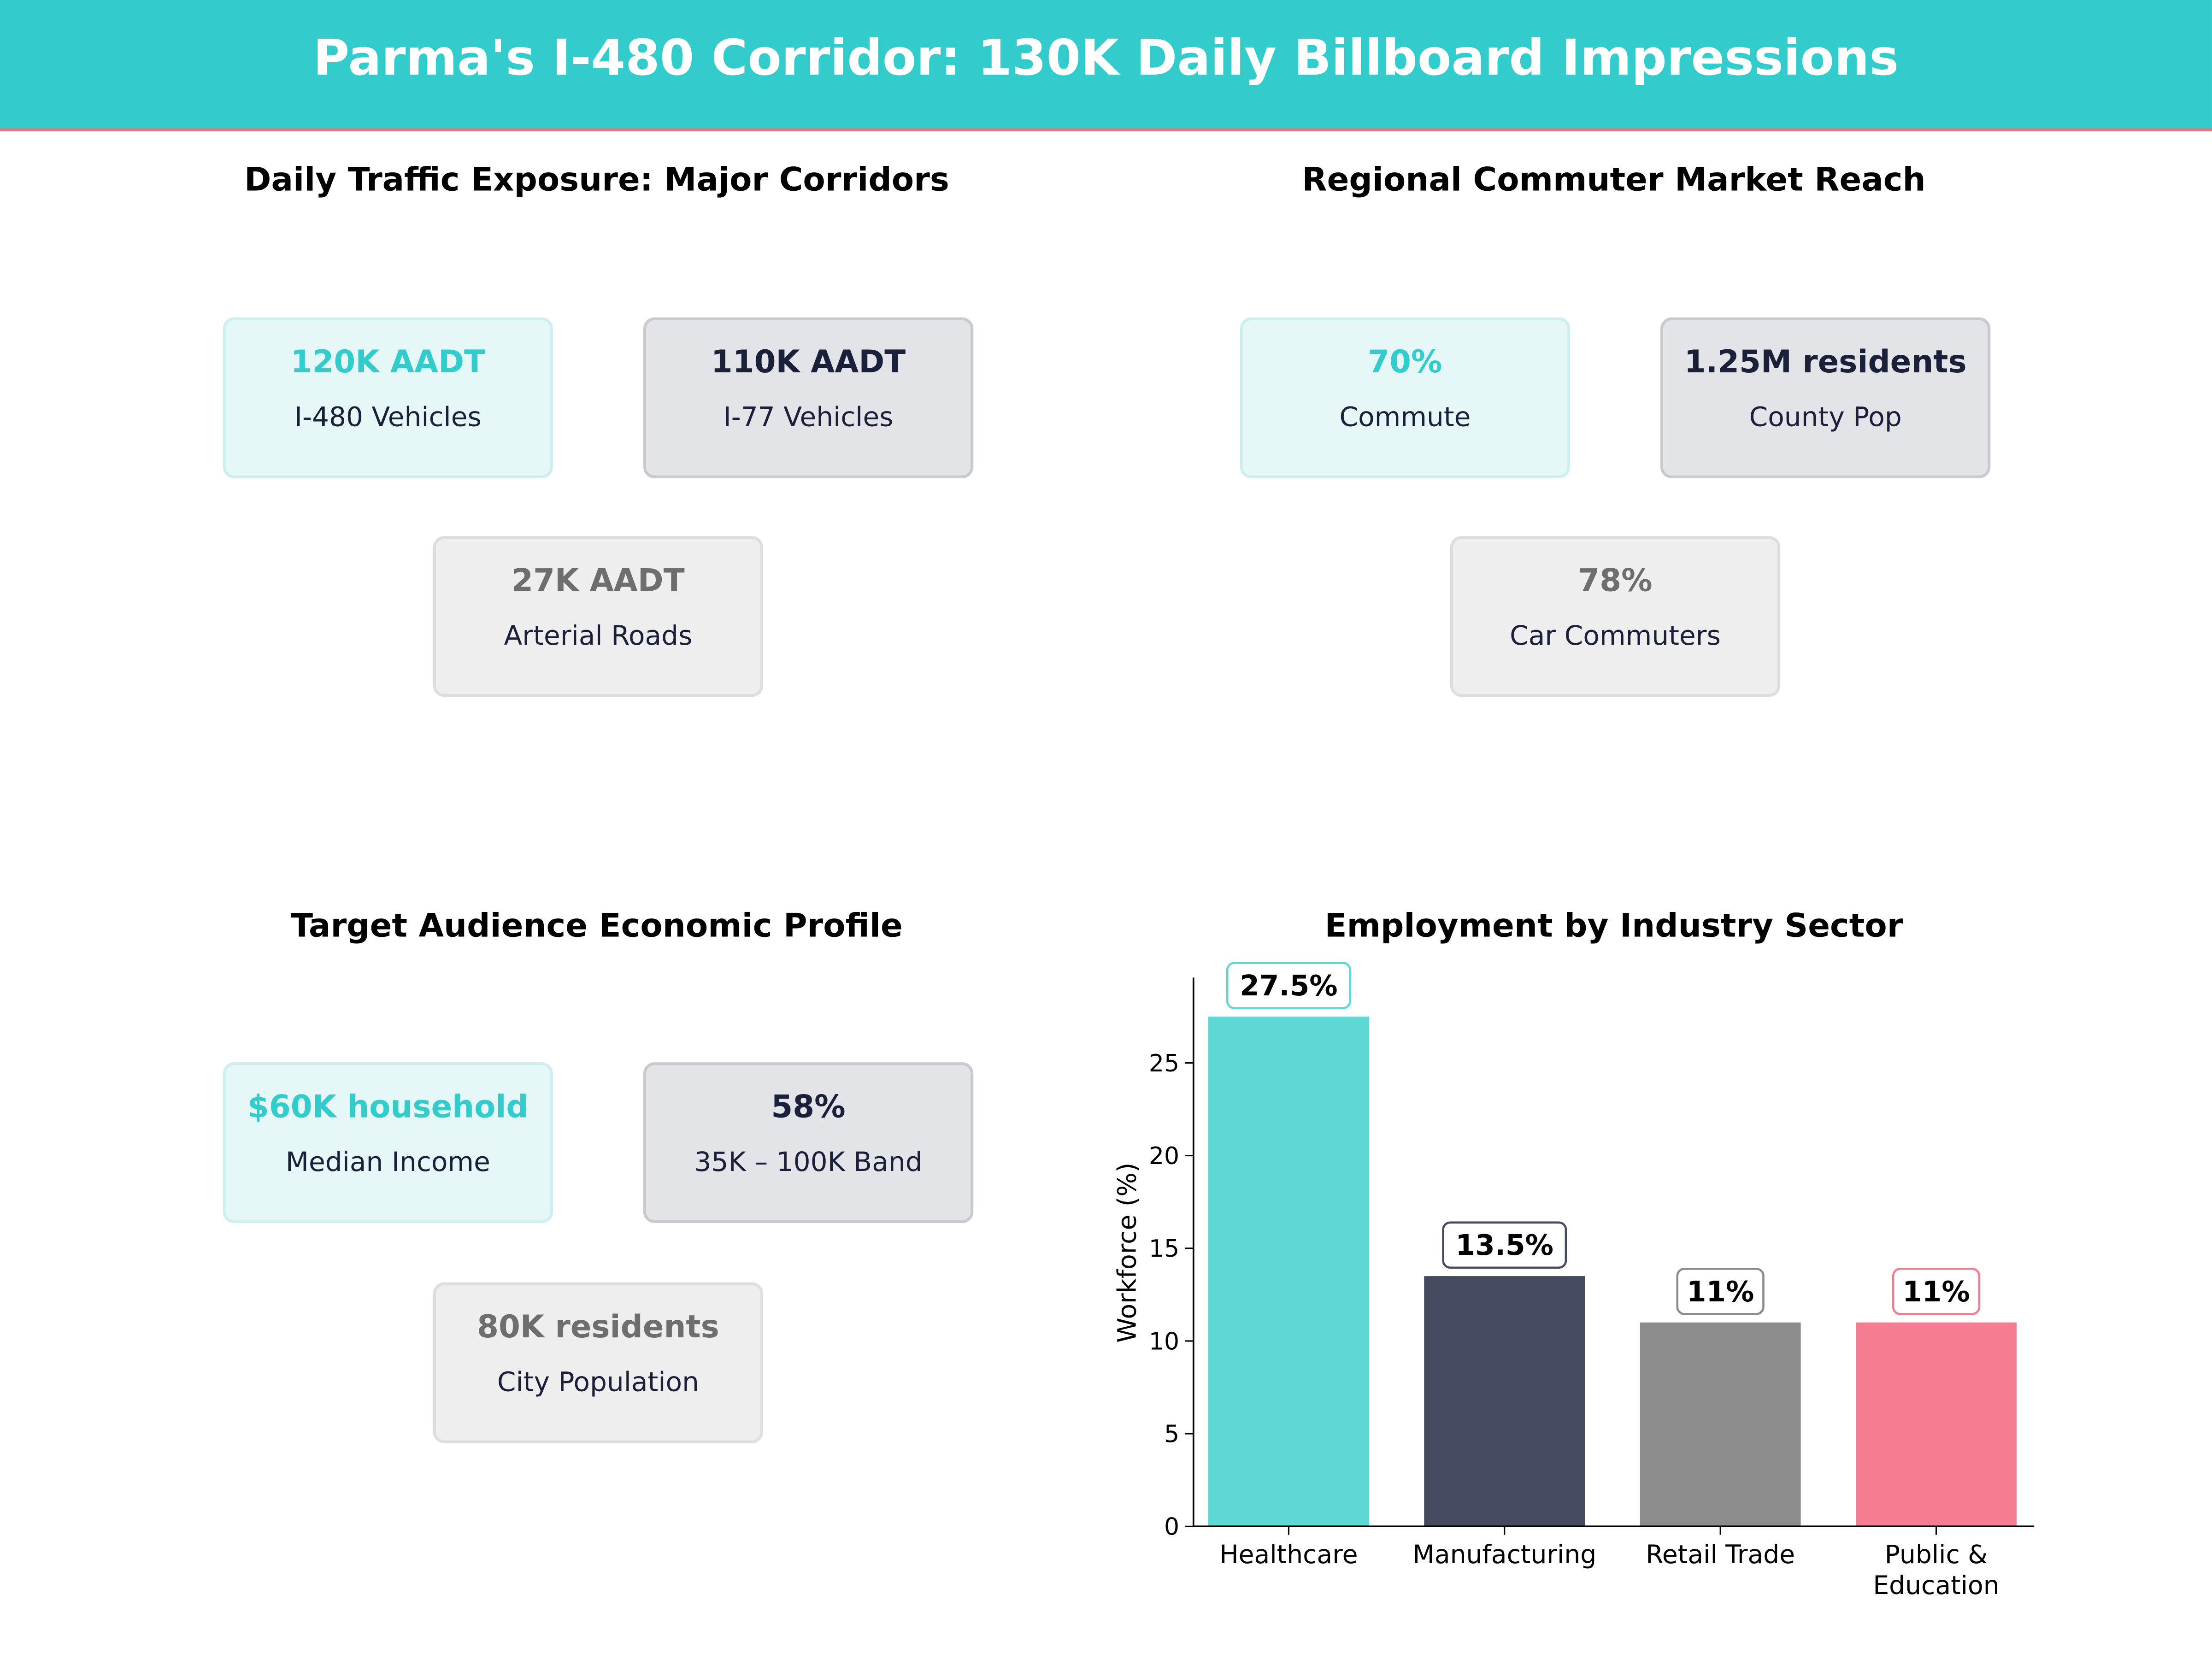  I want to click on metric-card: 120K AADT I-480 Vehicles, so click(388, 397).